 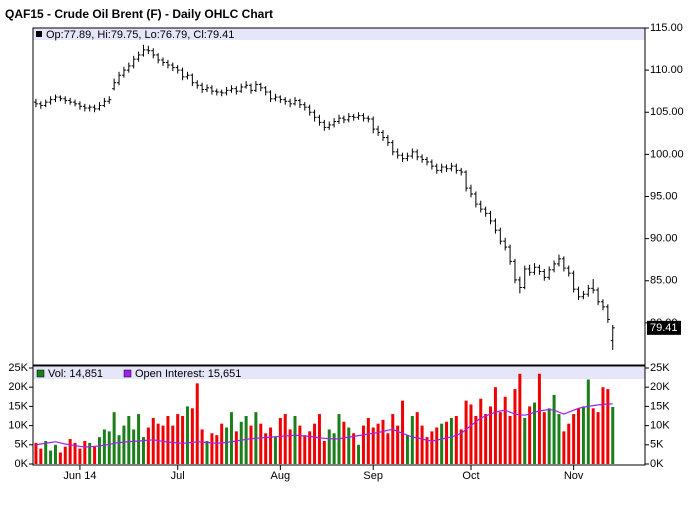 What do you see at coordinates (140, 35) in the screenshot?
I see `legend-label: Op:77.89, Hi:79.75, Lo:76.79, Cl:79.41` at bounding box center [140, 35].